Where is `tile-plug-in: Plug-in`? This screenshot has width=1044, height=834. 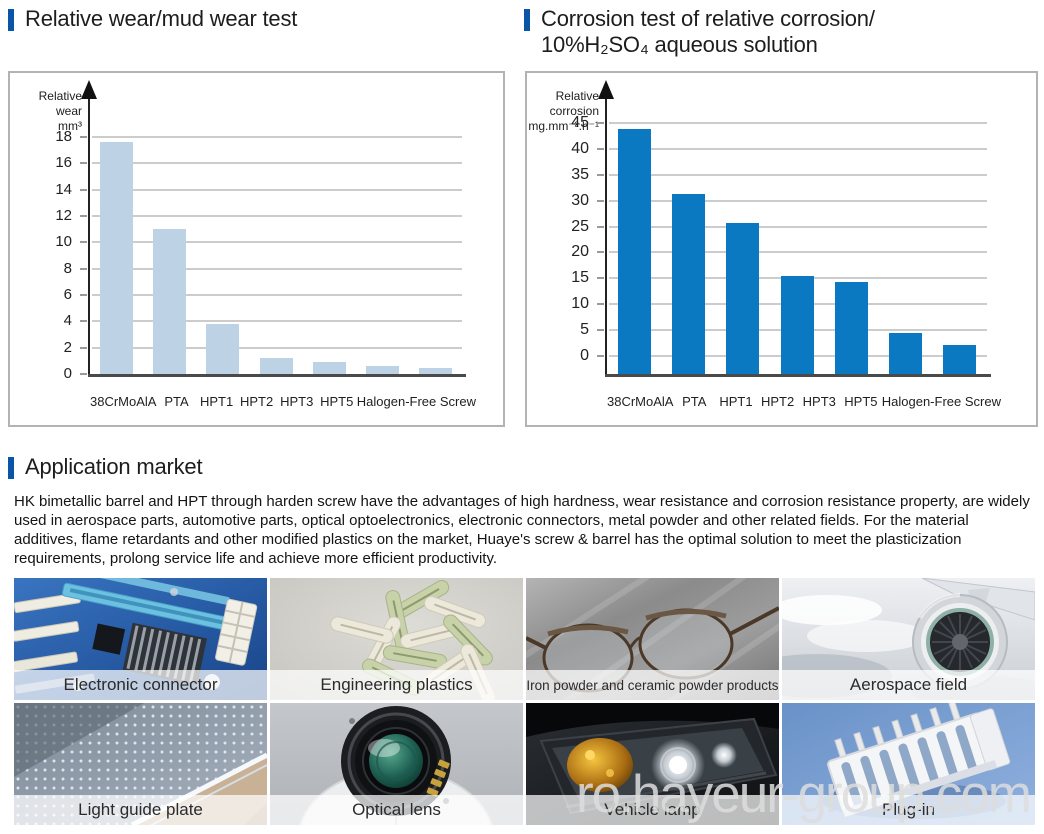 tile-plug-in: Plug-in is located at coordinates (908, 764).